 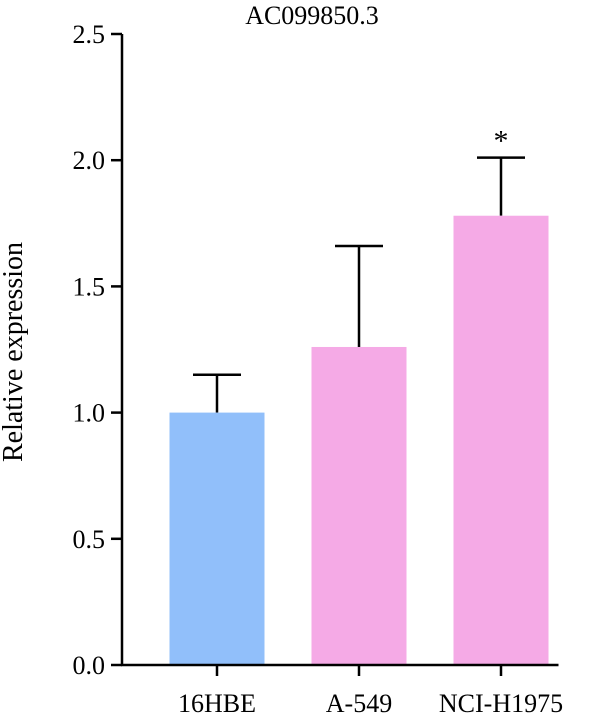 I want to click on y-tick-label: 0.5, so click(x=89, y=539).